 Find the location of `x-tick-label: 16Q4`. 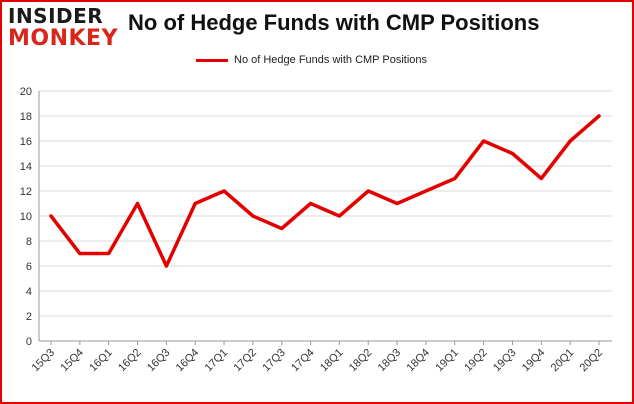

x-tick-label: 16Q4 is located at coordinates (188, 361).